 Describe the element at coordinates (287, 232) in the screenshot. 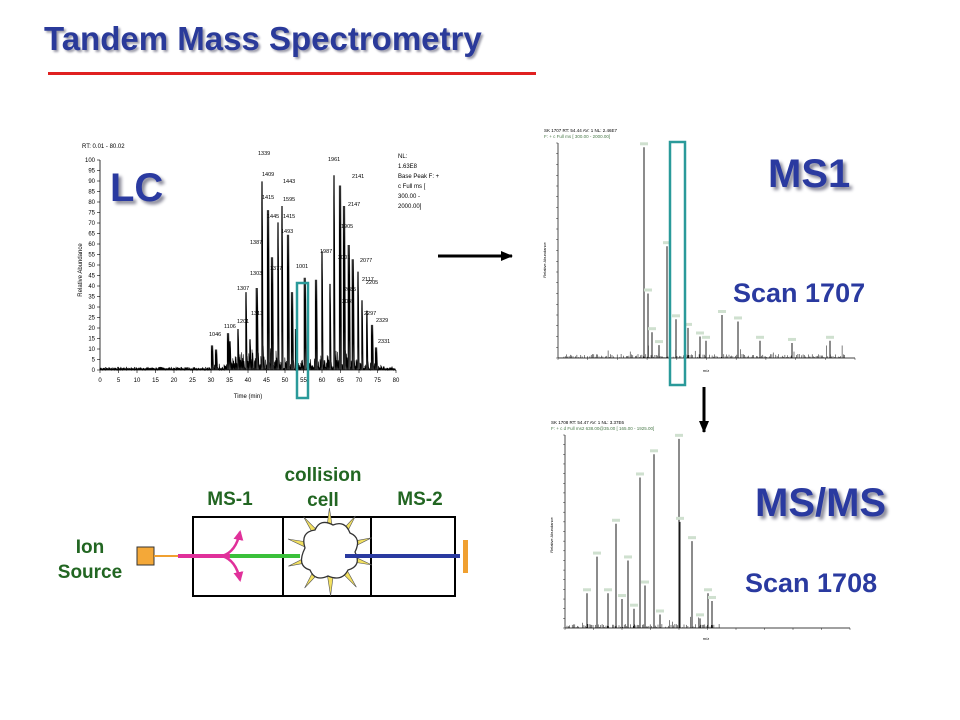

I see `lc-peak-label: 1493` at that location.